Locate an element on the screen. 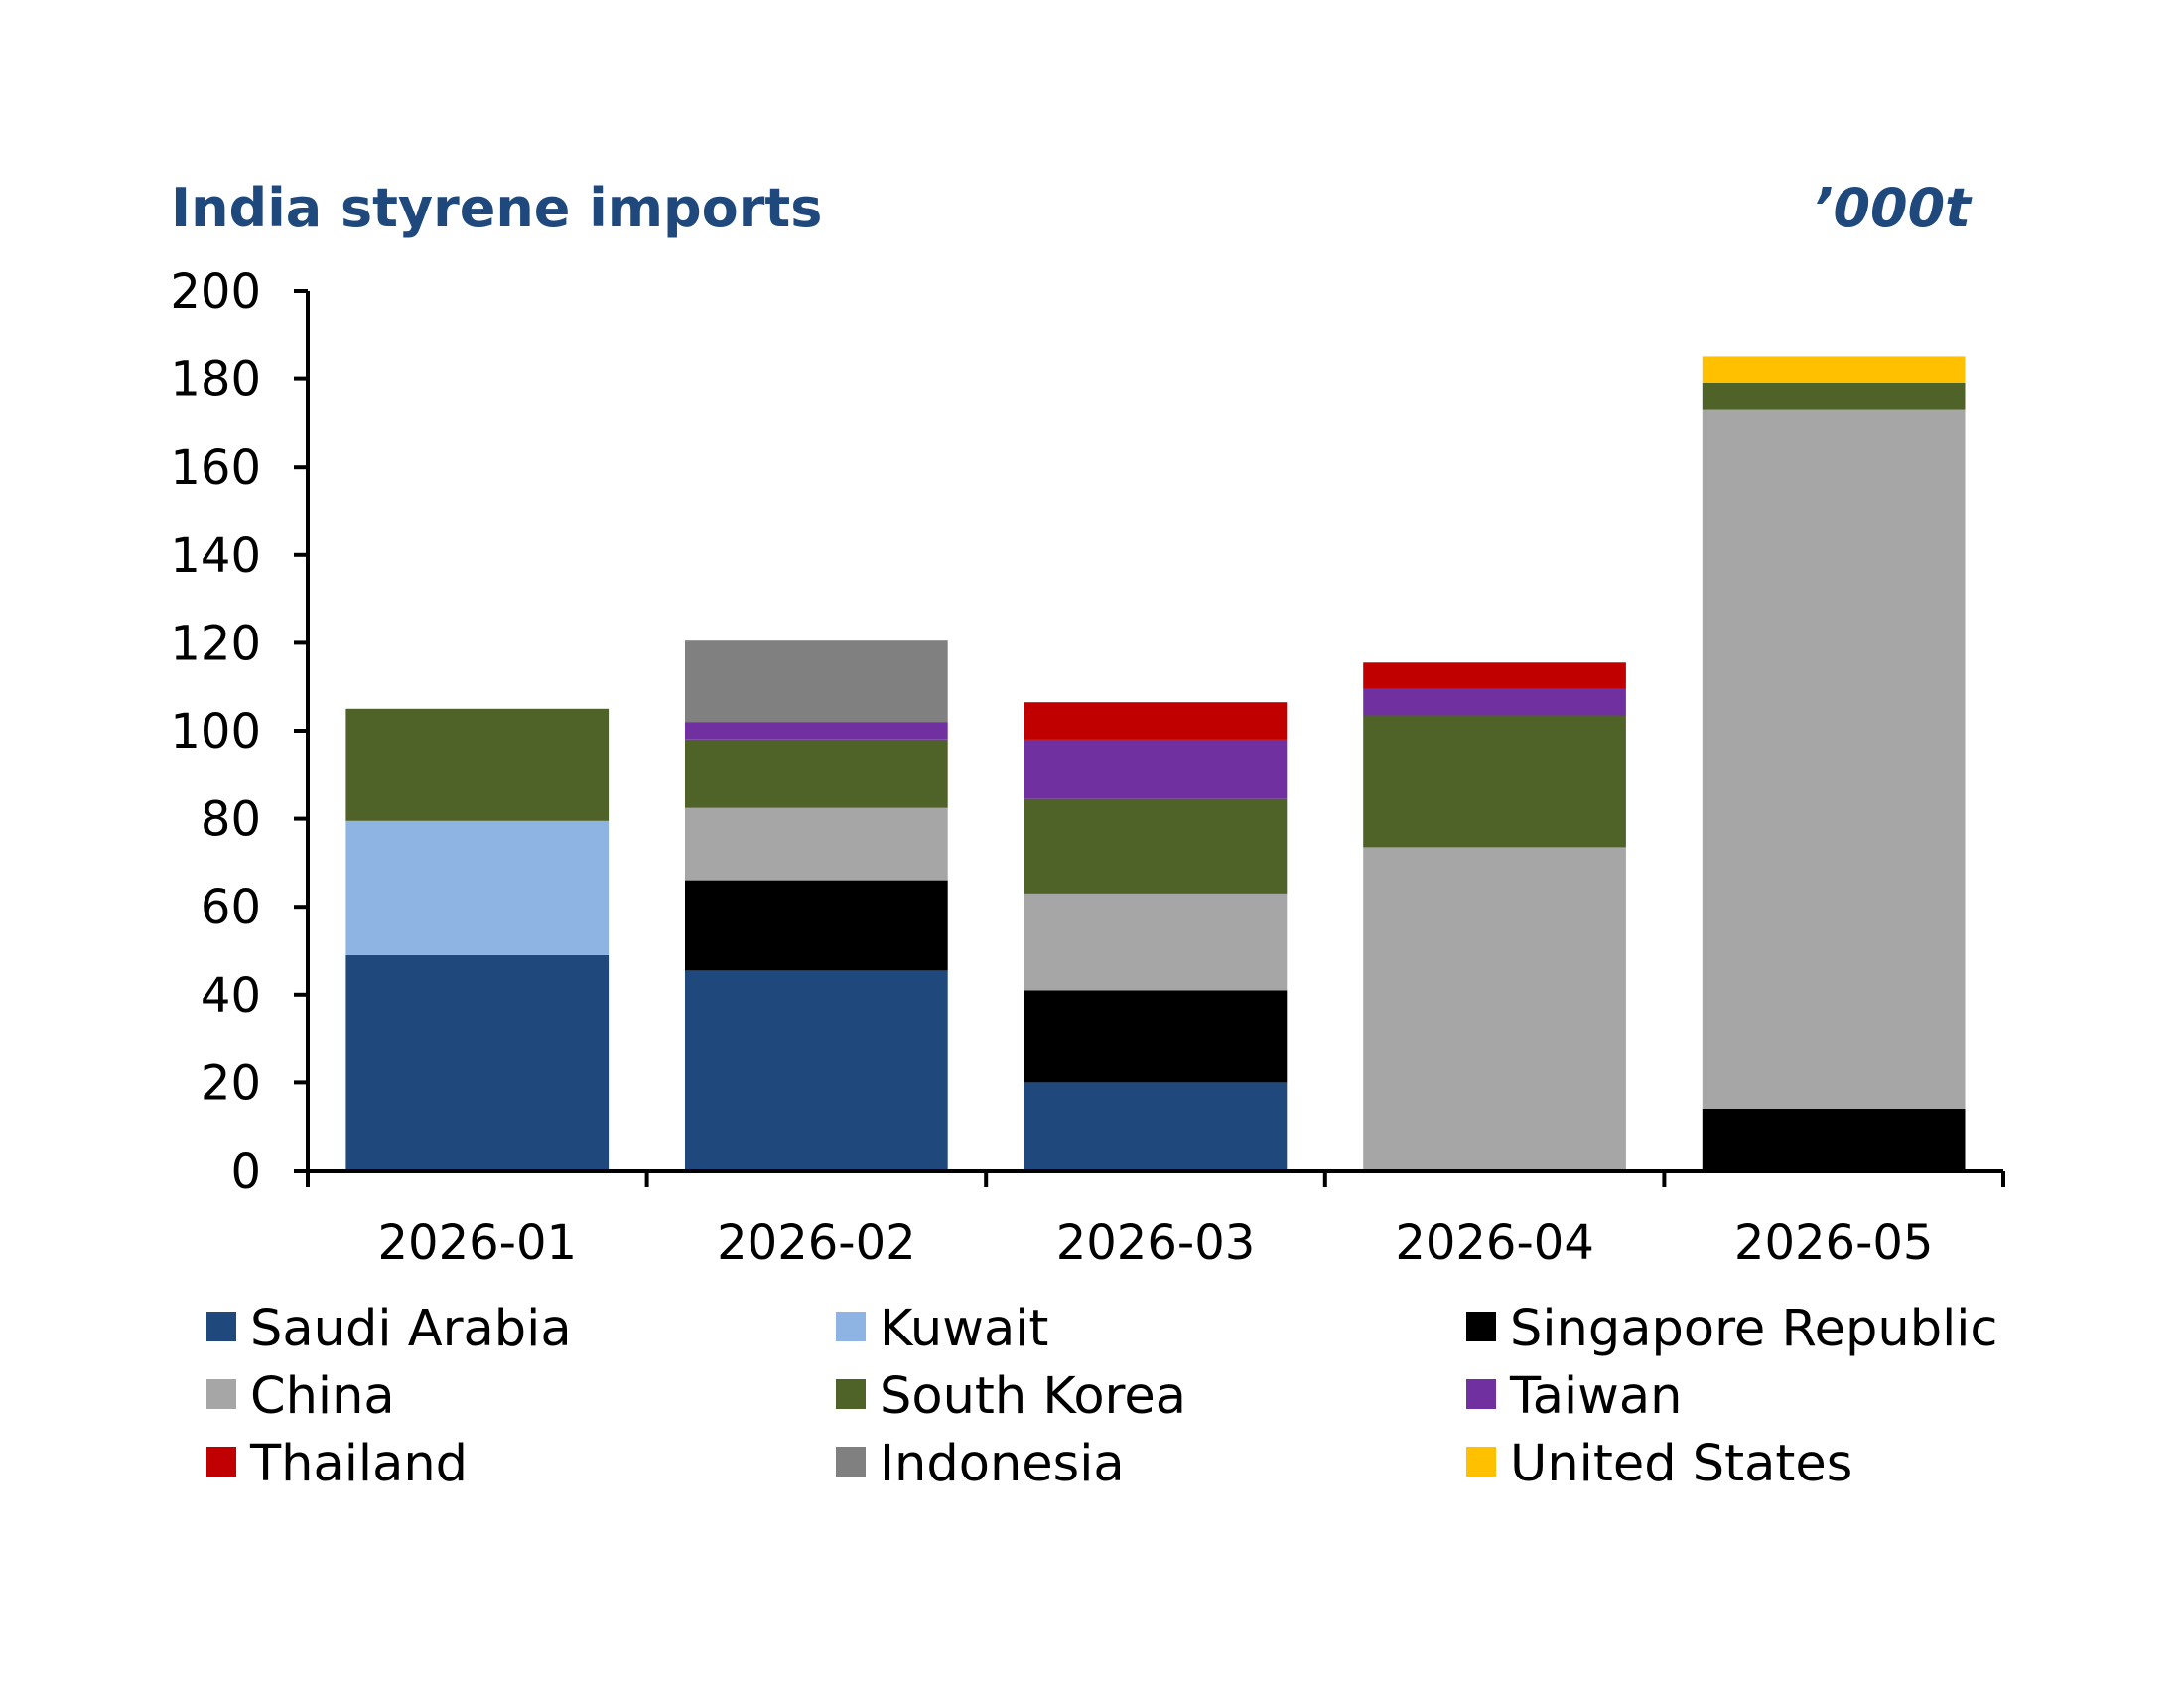 The height and width of the screenshot is (1688, 2184). bar-2026-05-united-states is located at coordinates (1834, 369).